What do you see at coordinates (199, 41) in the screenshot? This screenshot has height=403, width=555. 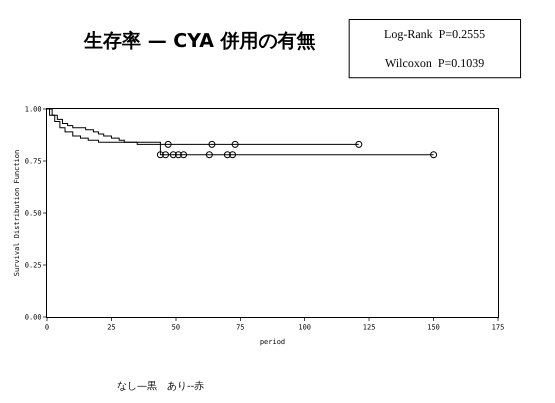 I see `chart-title: 生存率 — CYA 併用の有無` at bounding box center [199, 41].